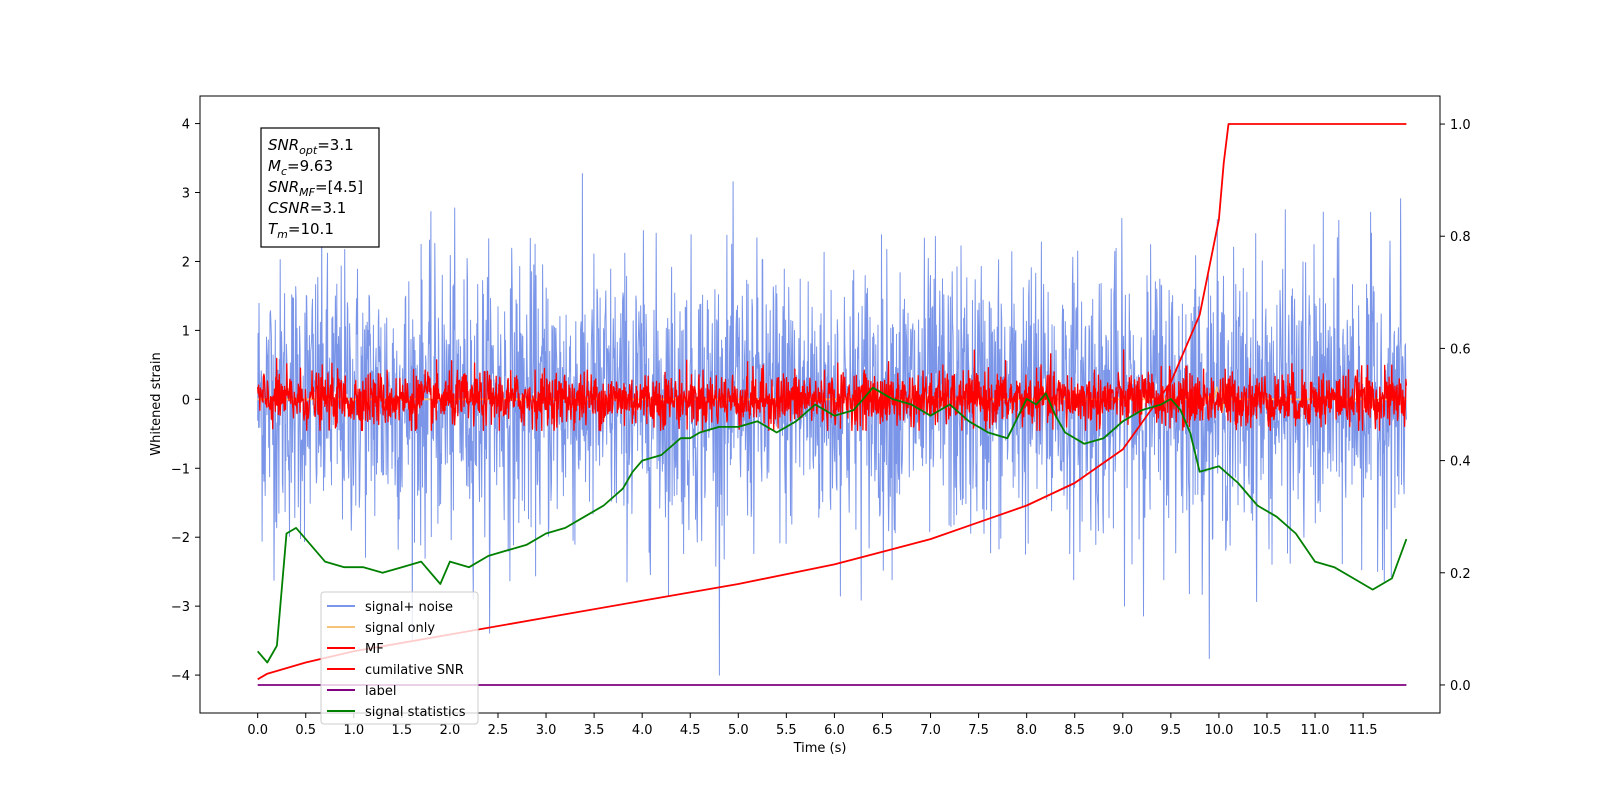 The height and width of the screenshot is (800, 1600). I want to click on y2-tick-label: 0.2, so click(1460, 574).